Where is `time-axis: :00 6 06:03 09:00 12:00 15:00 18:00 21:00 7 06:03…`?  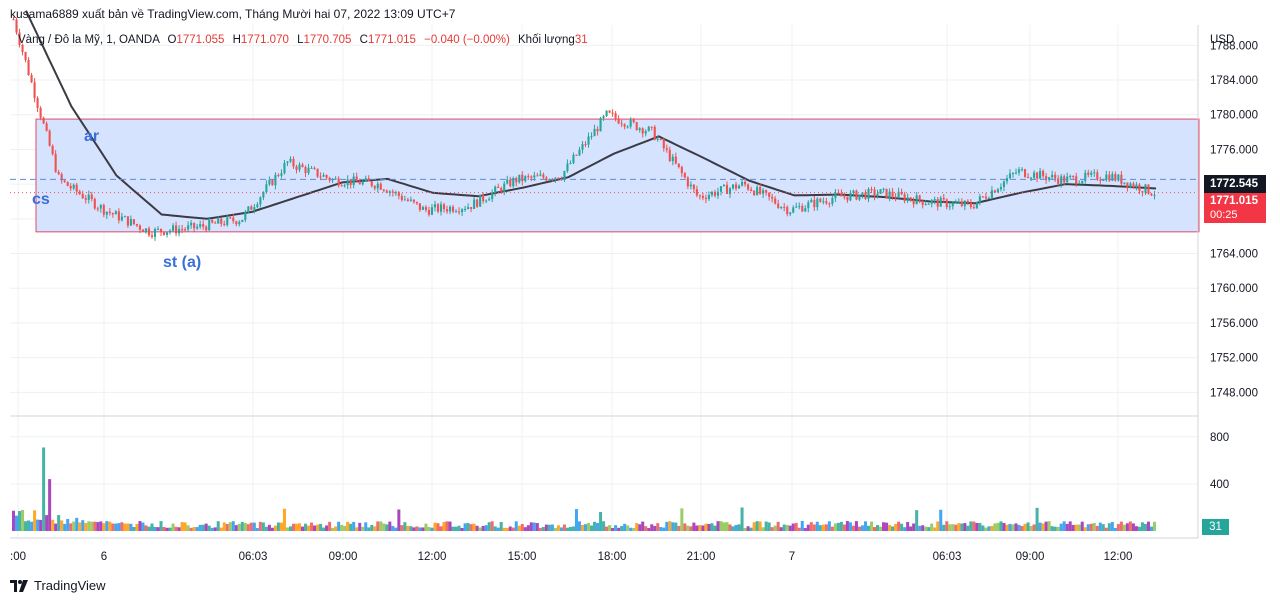
time-axis: :00 6 06:03 09:00 12:00 15:00 18:00 21:00 7 06:03… is located at coordinates (571, 557).